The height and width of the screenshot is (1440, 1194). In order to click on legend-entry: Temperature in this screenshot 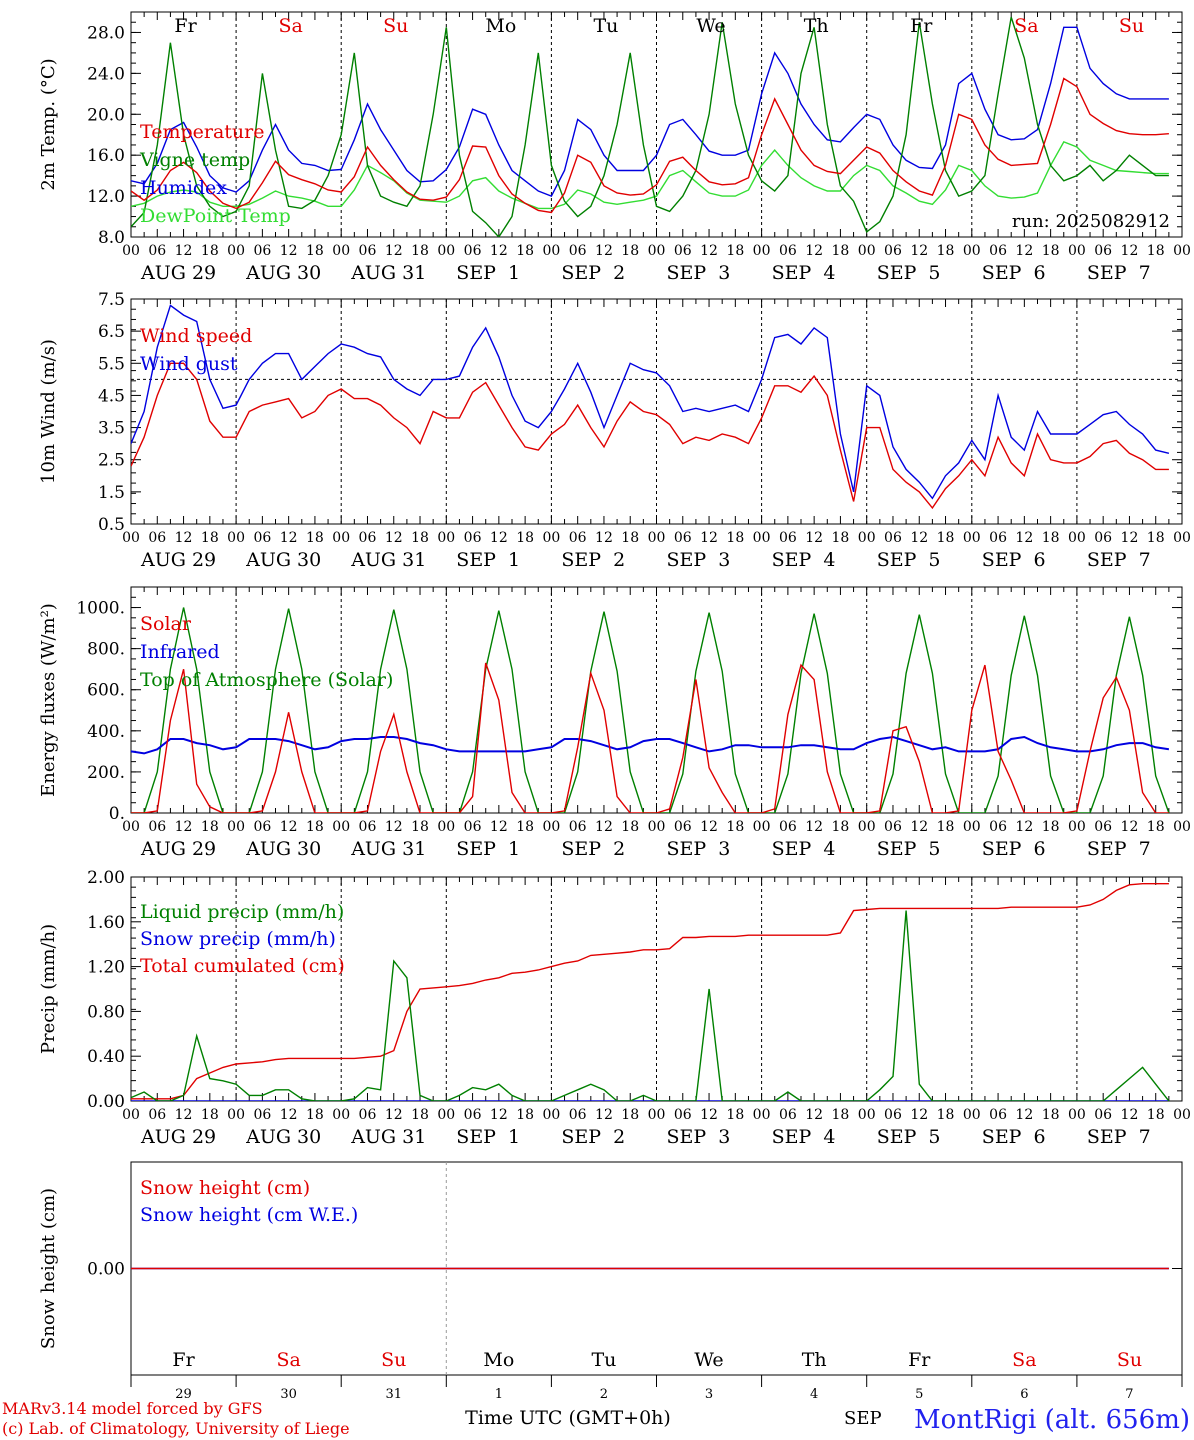, I will do `click(202, 132)`.